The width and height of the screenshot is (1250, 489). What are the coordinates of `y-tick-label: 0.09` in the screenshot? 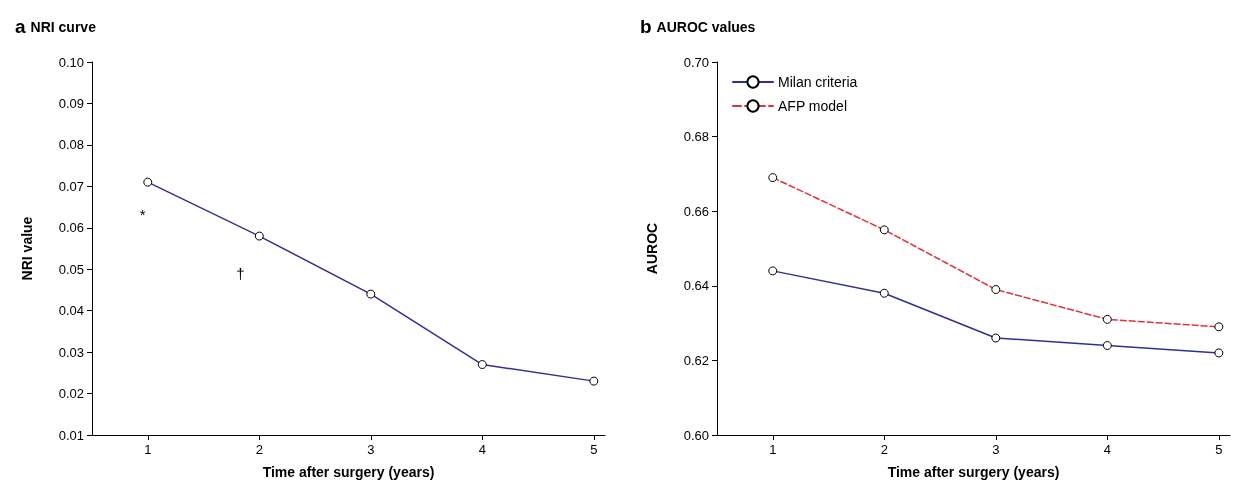 It's located at (71, 103).